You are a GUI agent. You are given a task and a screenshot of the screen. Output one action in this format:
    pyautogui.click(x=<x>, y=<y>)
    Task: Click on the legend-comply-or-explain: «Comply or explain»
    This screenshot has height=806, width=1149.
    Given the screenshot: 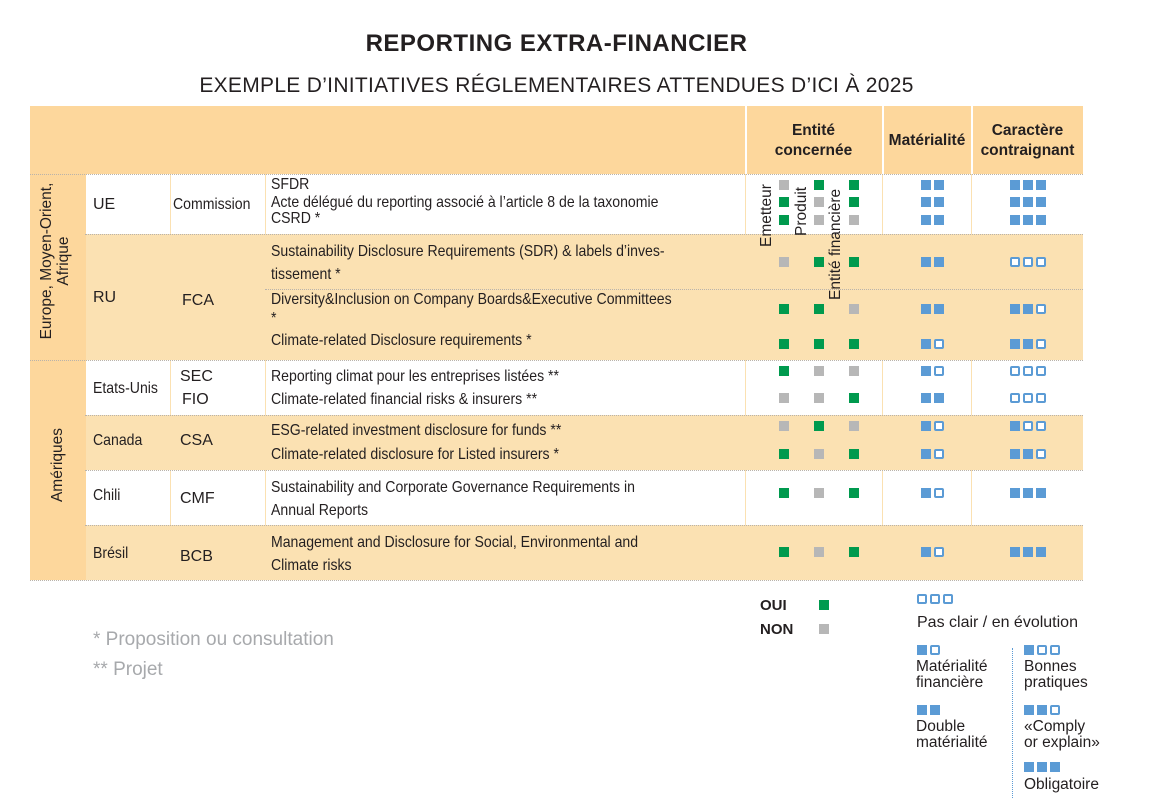 What is the action you would take?
    pyautogui.click(x=1062, y=734)
    